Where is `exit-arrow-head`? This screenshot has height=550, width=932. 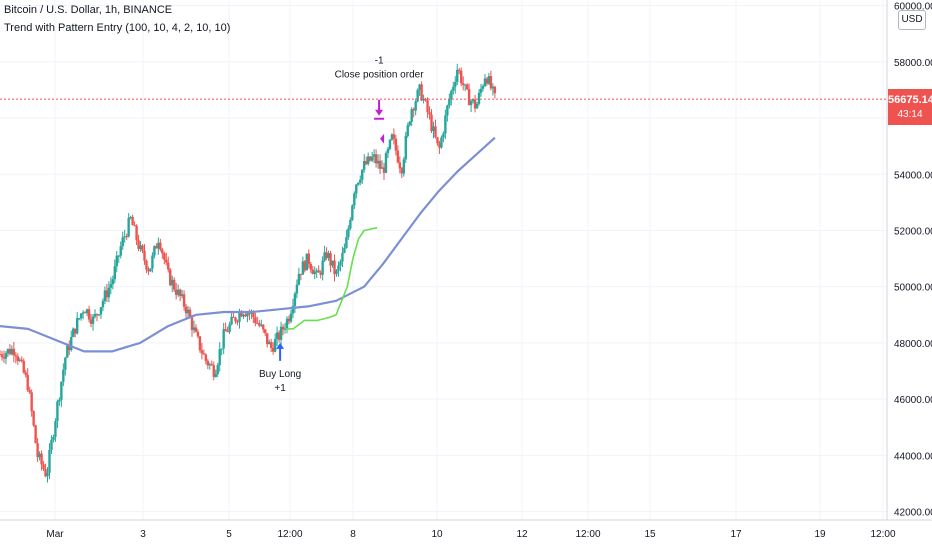 exit-arrow-head is located at coordinates (379, 112).